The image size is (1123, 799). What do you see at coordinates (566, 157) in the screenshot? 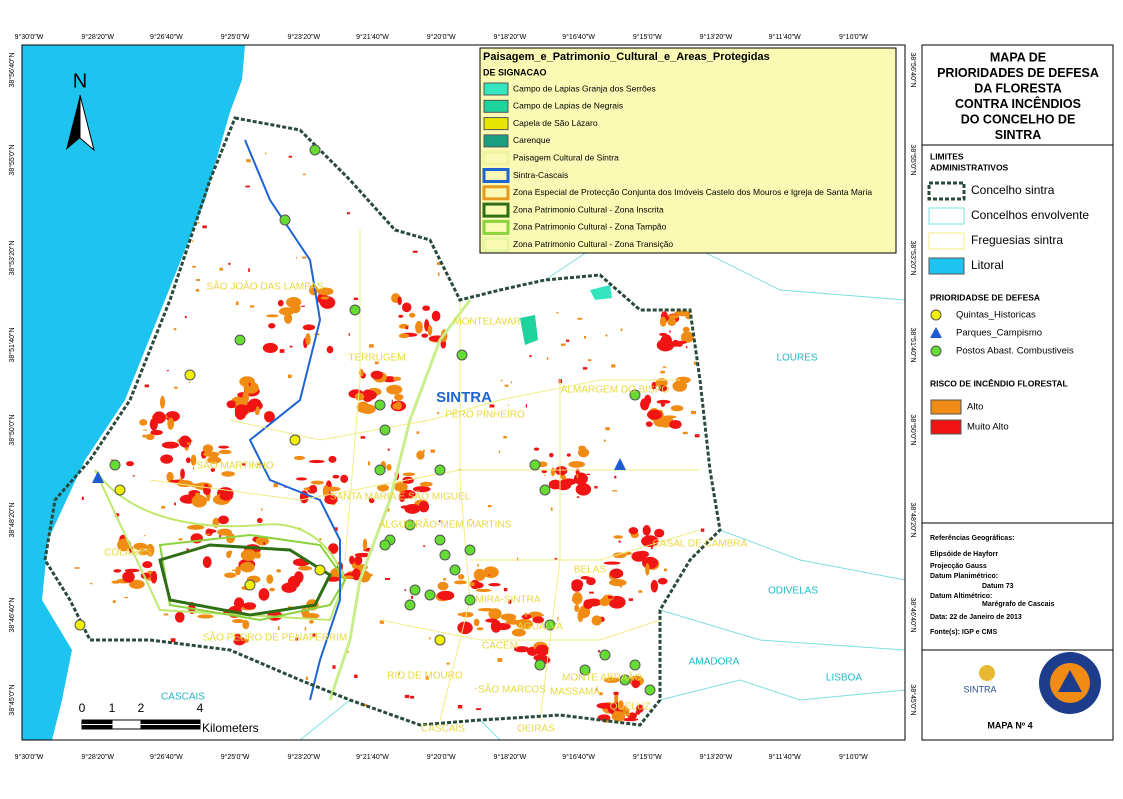
I see `legend-item-label: Paisagem Cultural de Sintra` at bounding box center [566, 157].